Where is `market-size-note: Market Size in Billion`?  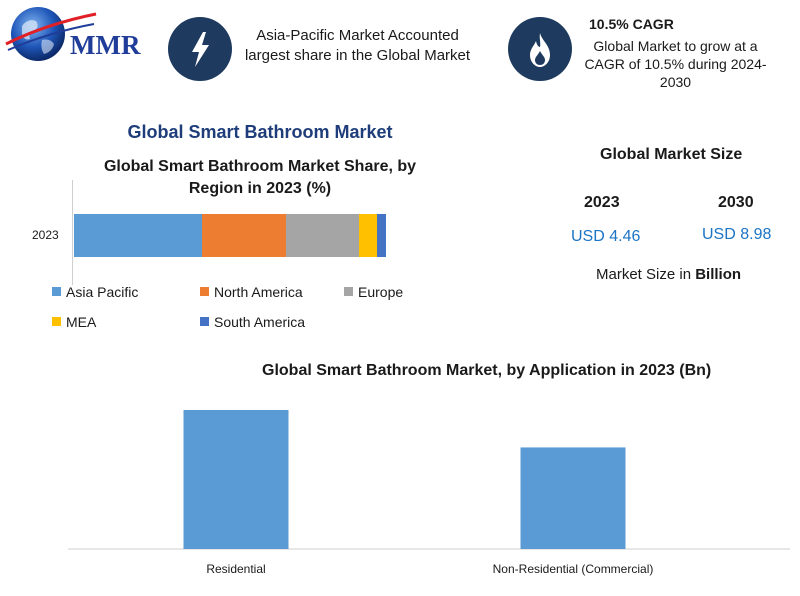 market-size-note: Market Size in Billion is located at coordinates (668, 274).